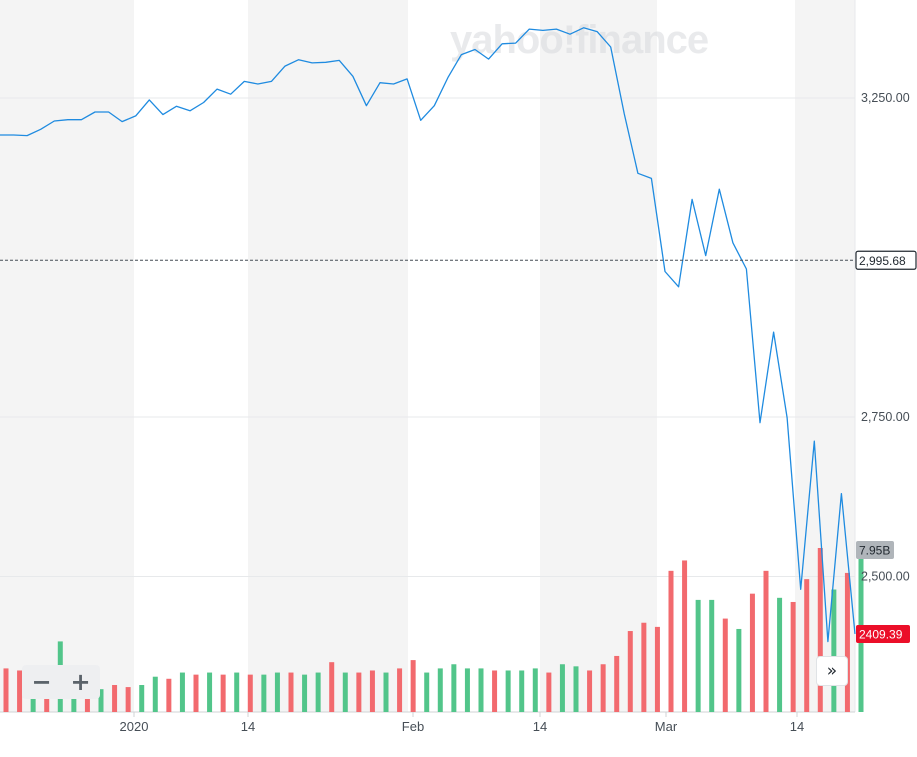  Describe the element at coordinates (248, 726) in the screenshot. I see `x-tick-label-1: 14` at that location.